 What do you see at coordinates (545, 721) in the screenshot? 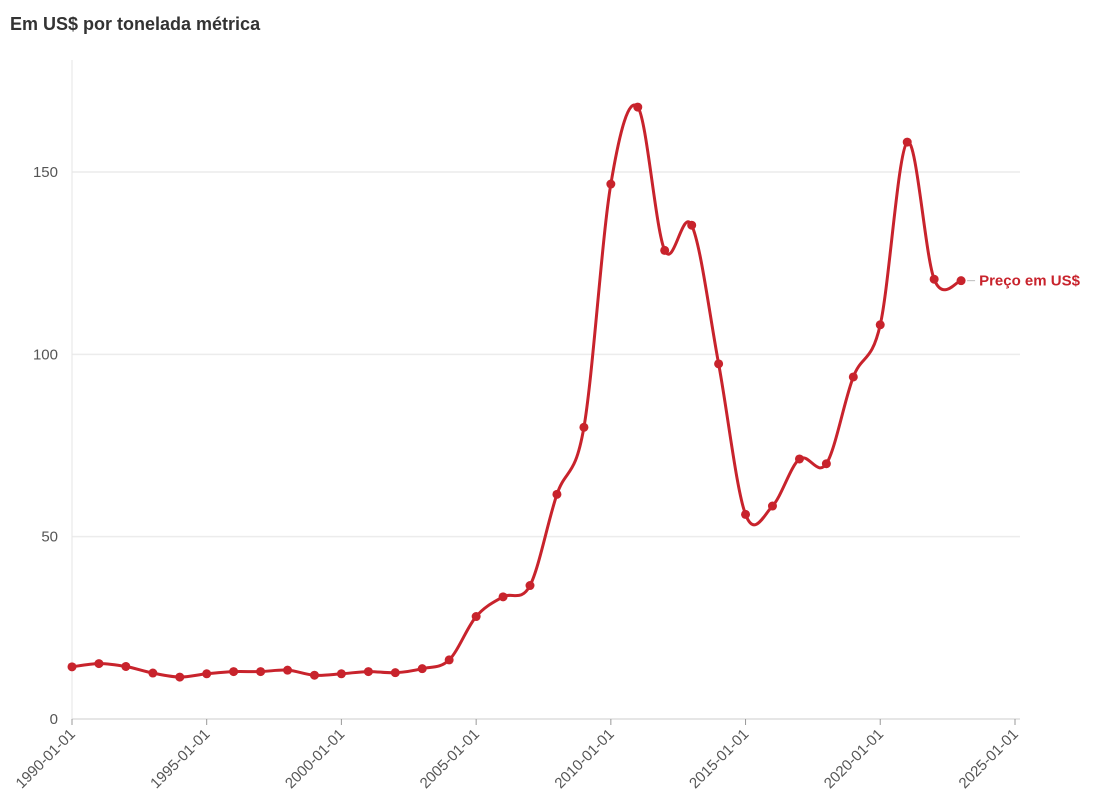
I see `x-axis` at bounding box center [545, 721].